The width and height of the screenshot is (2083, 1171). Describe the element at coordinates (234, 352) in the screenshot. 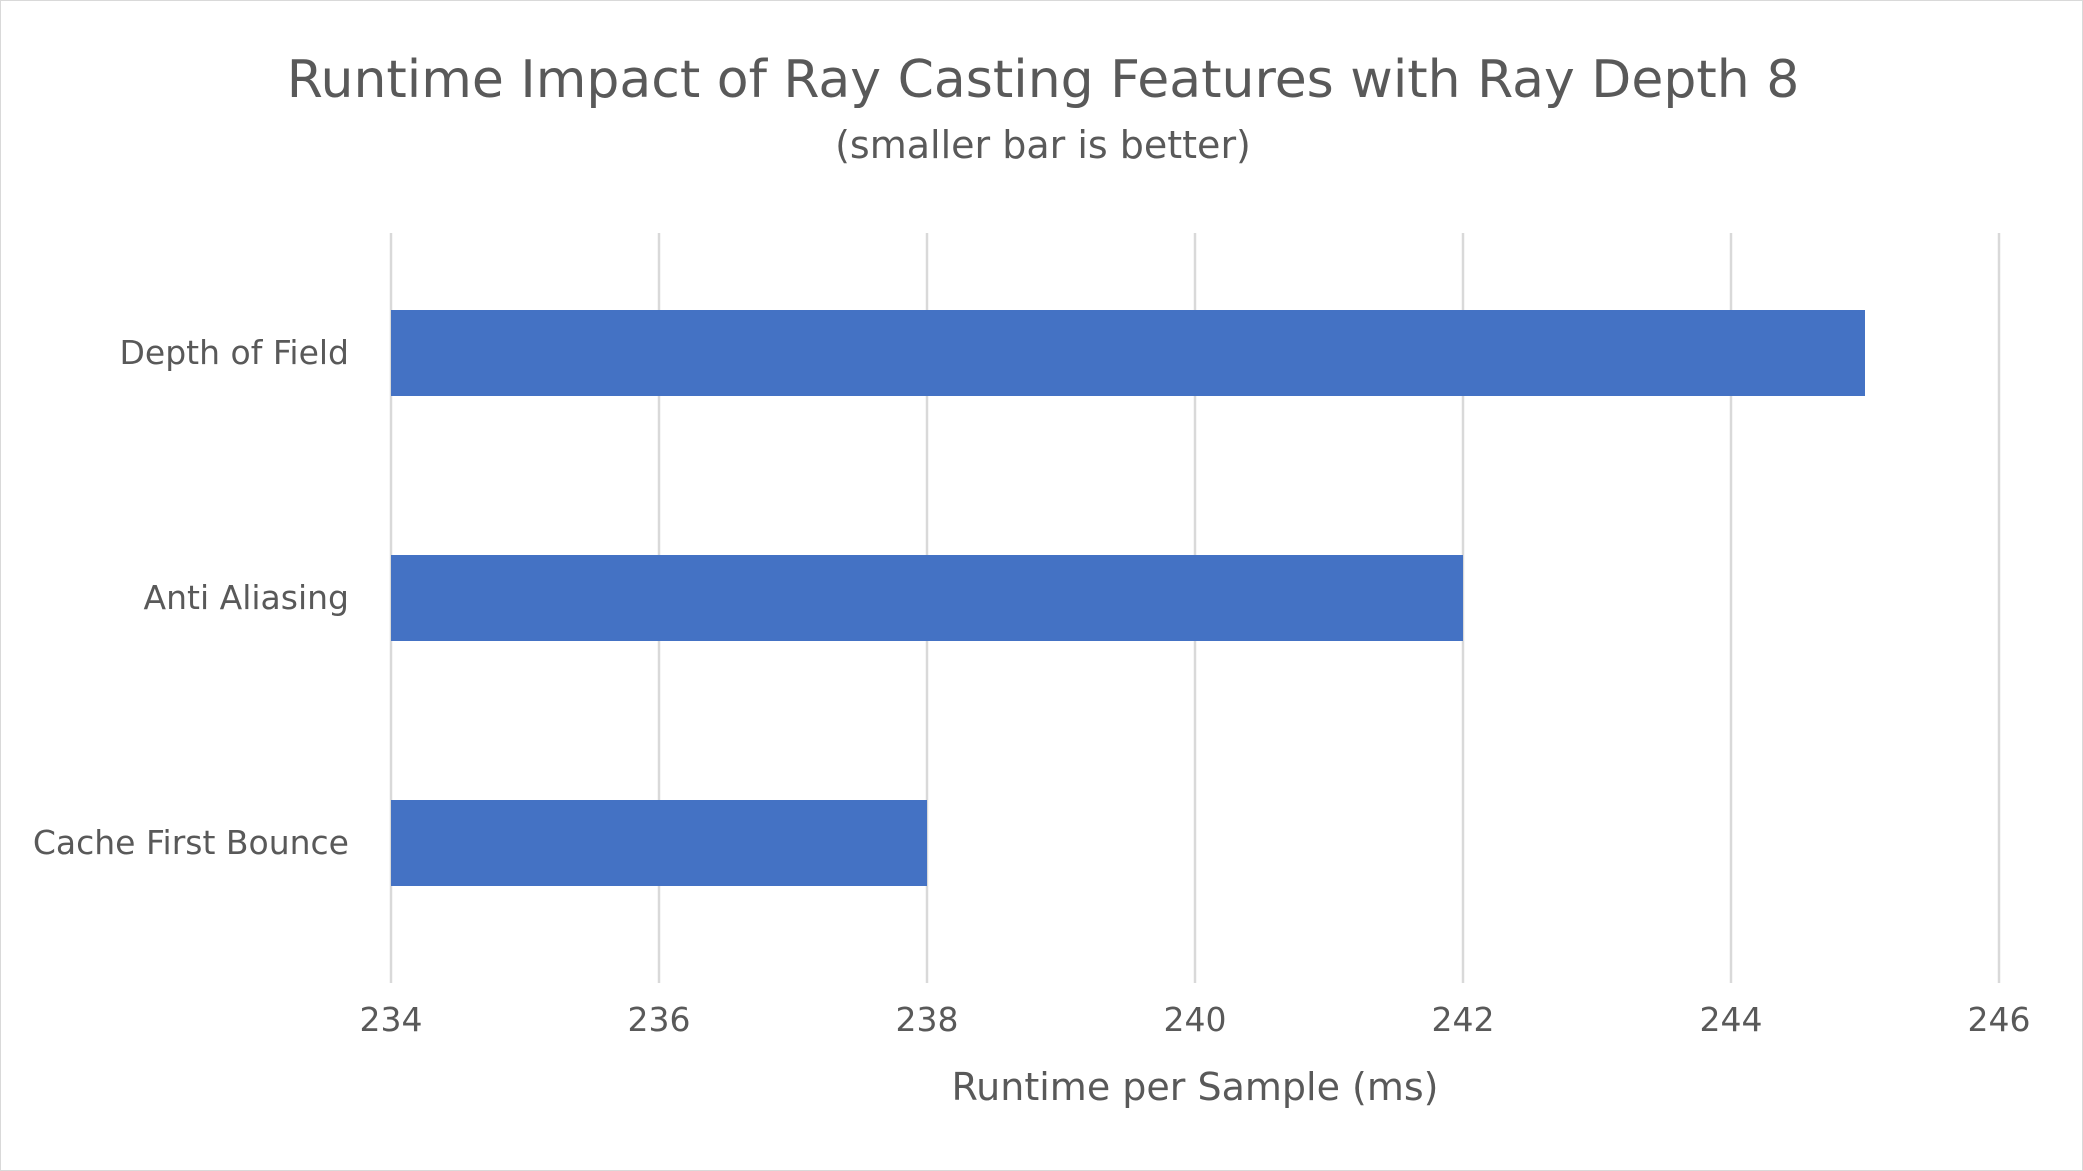

I see `category-label: Depth of Field` at that location.